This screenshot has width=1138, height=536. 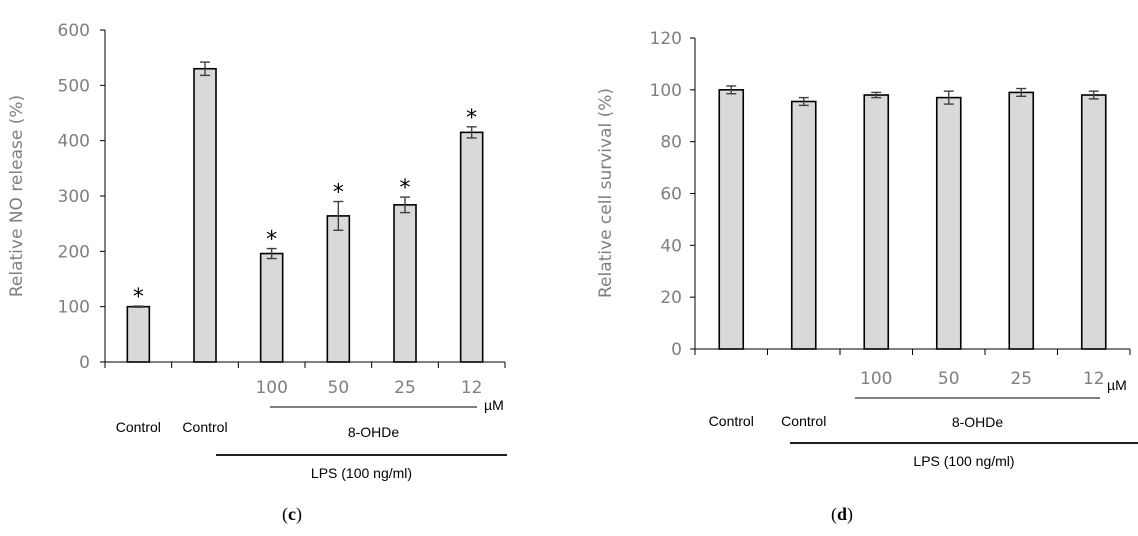 I want to click on panel-d-y-tick-label: 120, so click(x=666, y=39).